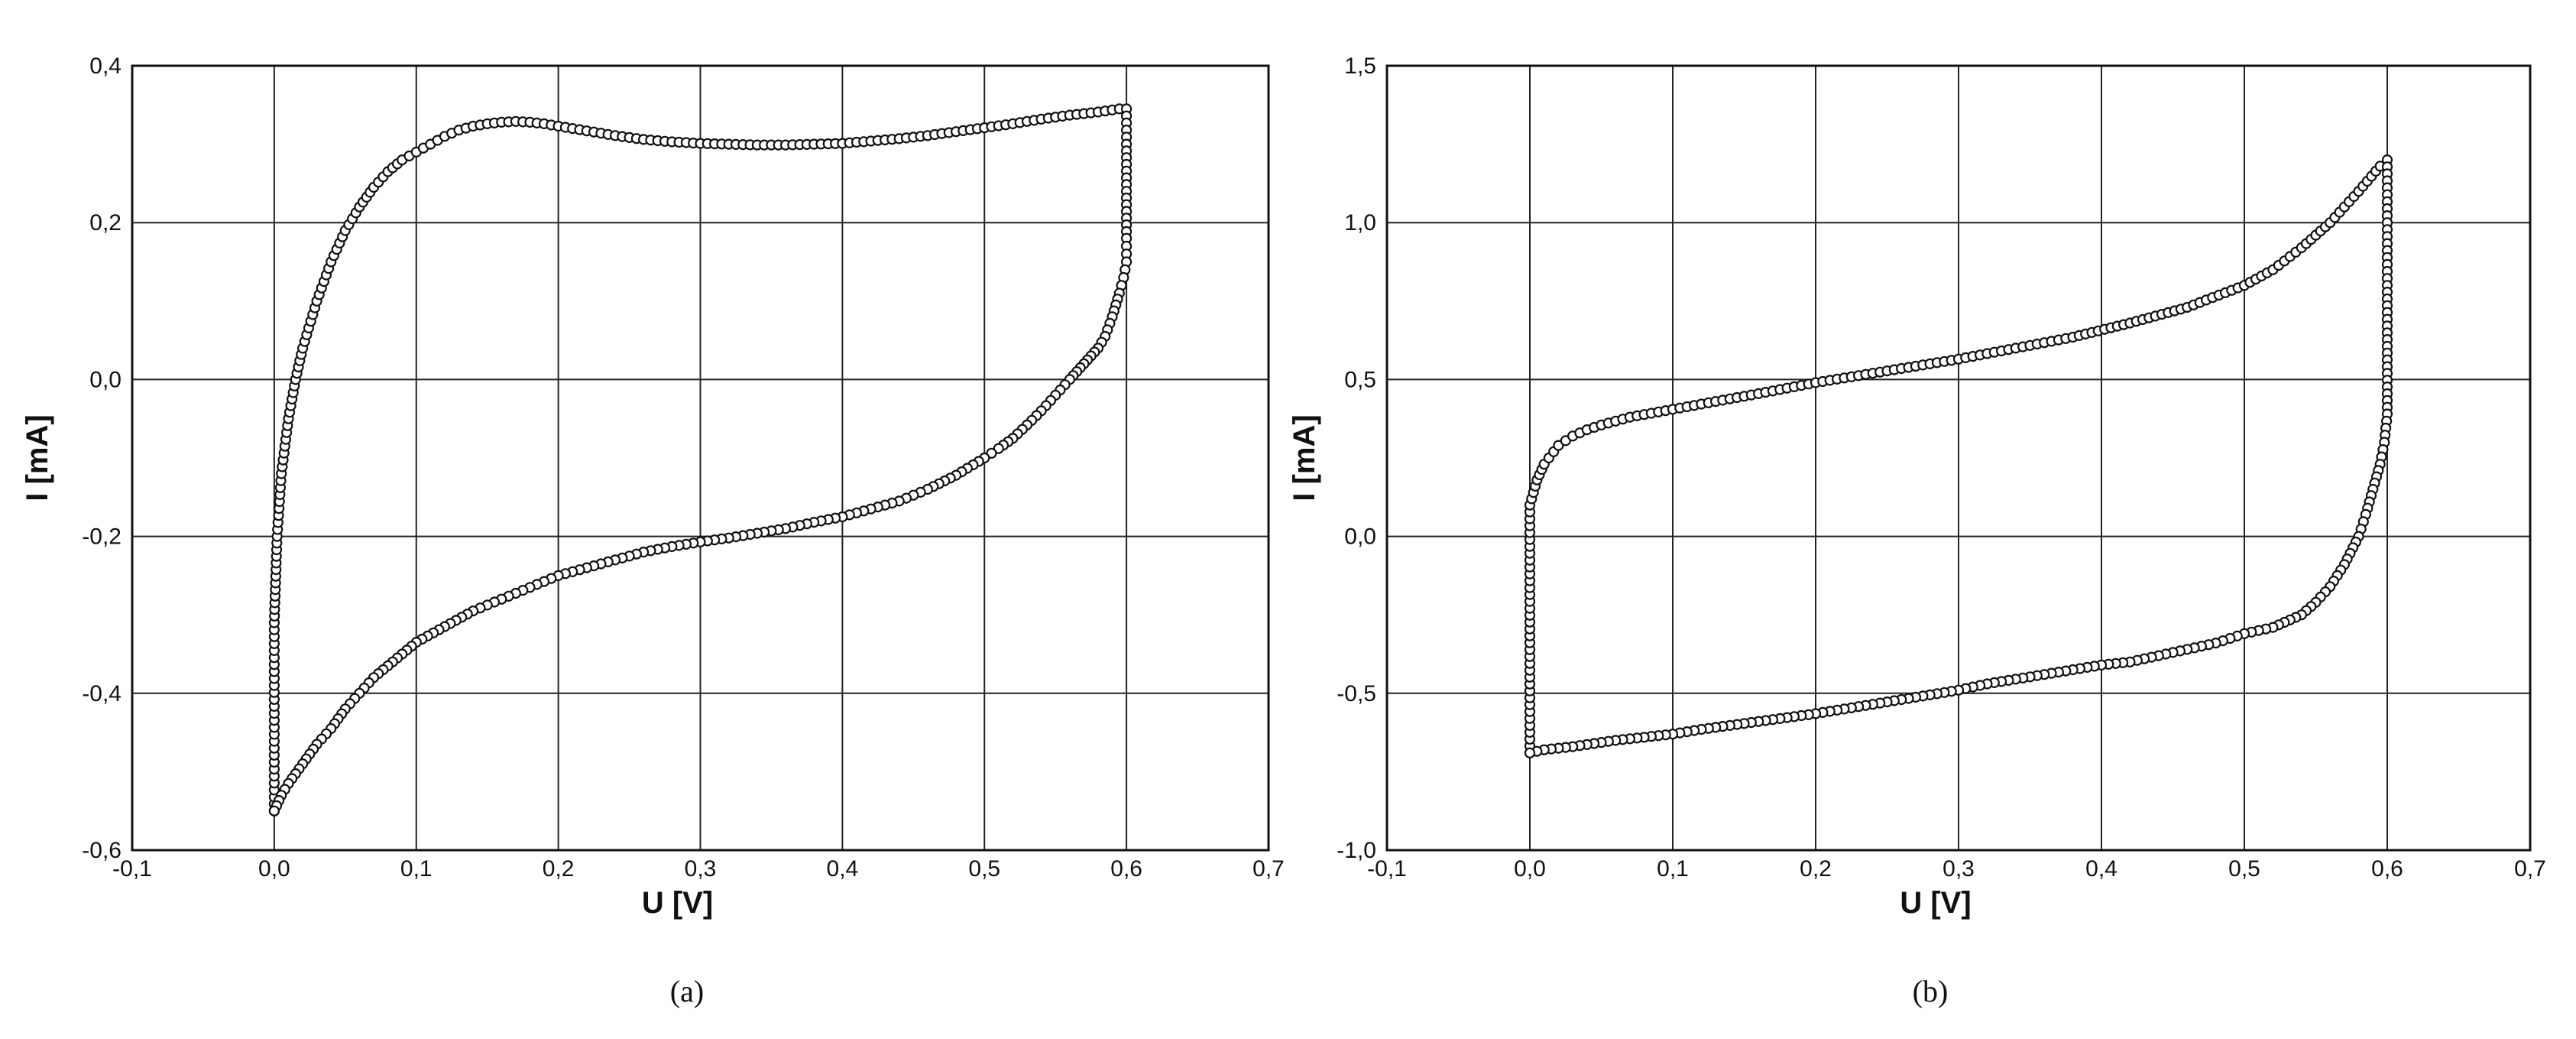 The image size is (2576, 1039). I want to click on panel-a-x-tick-label: 0,7, so click(1268, 869).